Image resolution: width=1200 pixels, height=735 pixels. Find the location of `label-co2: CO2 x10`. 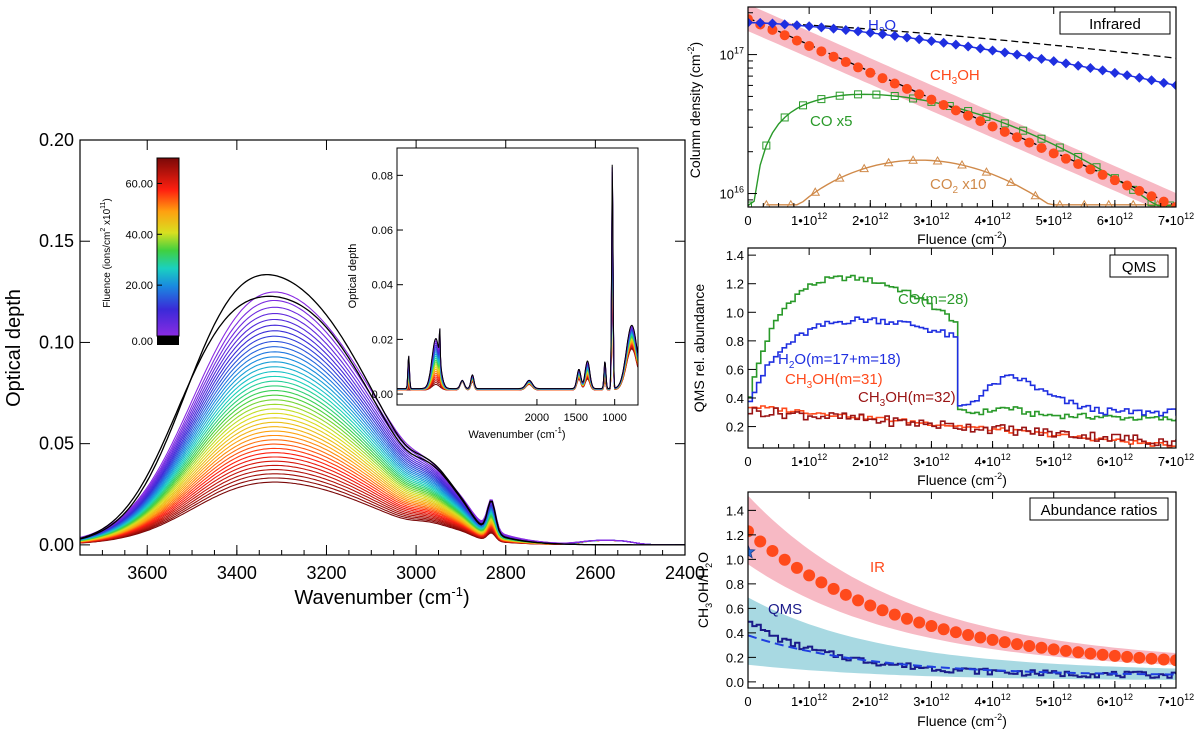

label-co2: CO2 x10 is located at coordinates (958, 186).